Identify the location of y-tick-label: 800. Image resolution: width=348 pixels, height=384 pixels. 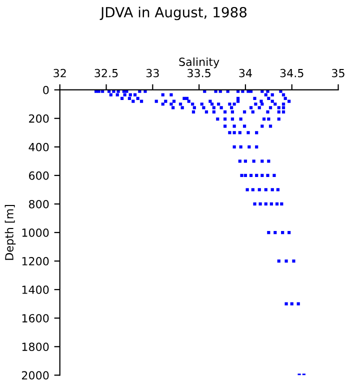
(38, 204).